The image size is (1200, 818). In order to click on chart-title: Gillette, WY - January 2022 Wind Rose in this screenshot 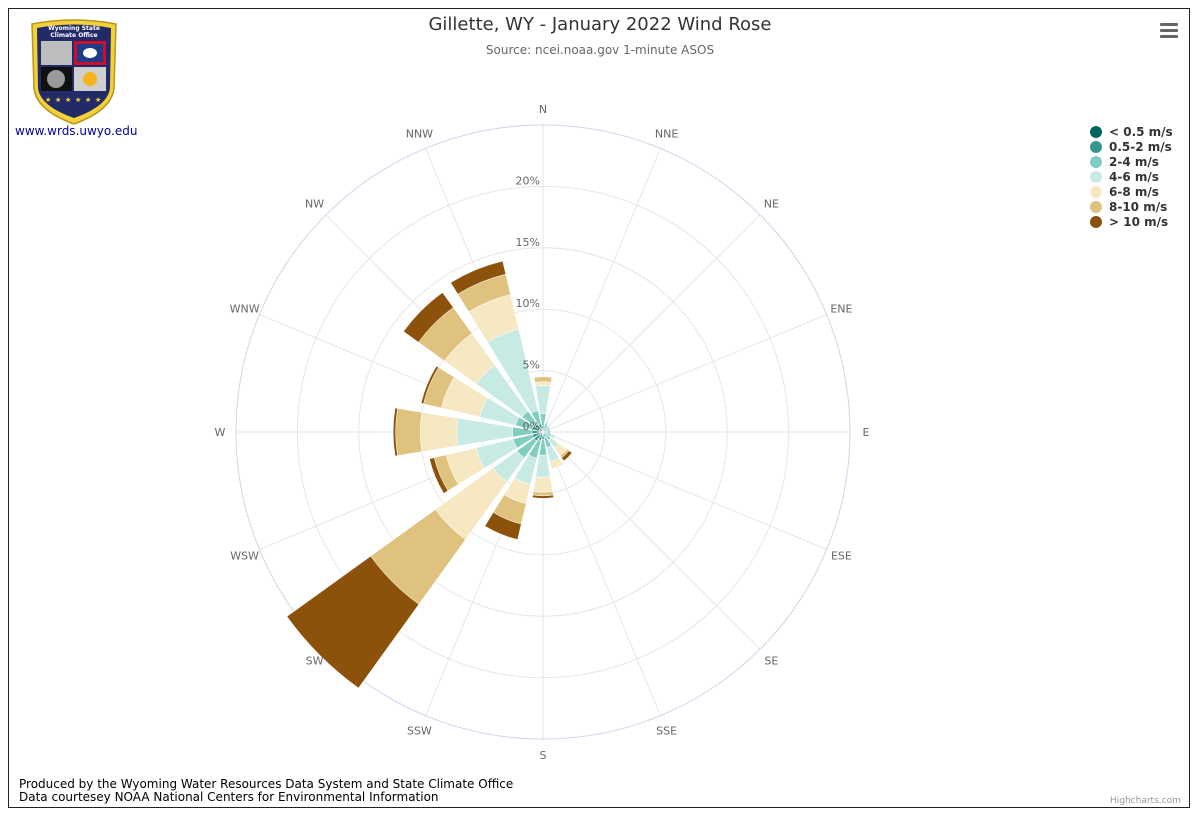, I will do `click(600, 24)`.